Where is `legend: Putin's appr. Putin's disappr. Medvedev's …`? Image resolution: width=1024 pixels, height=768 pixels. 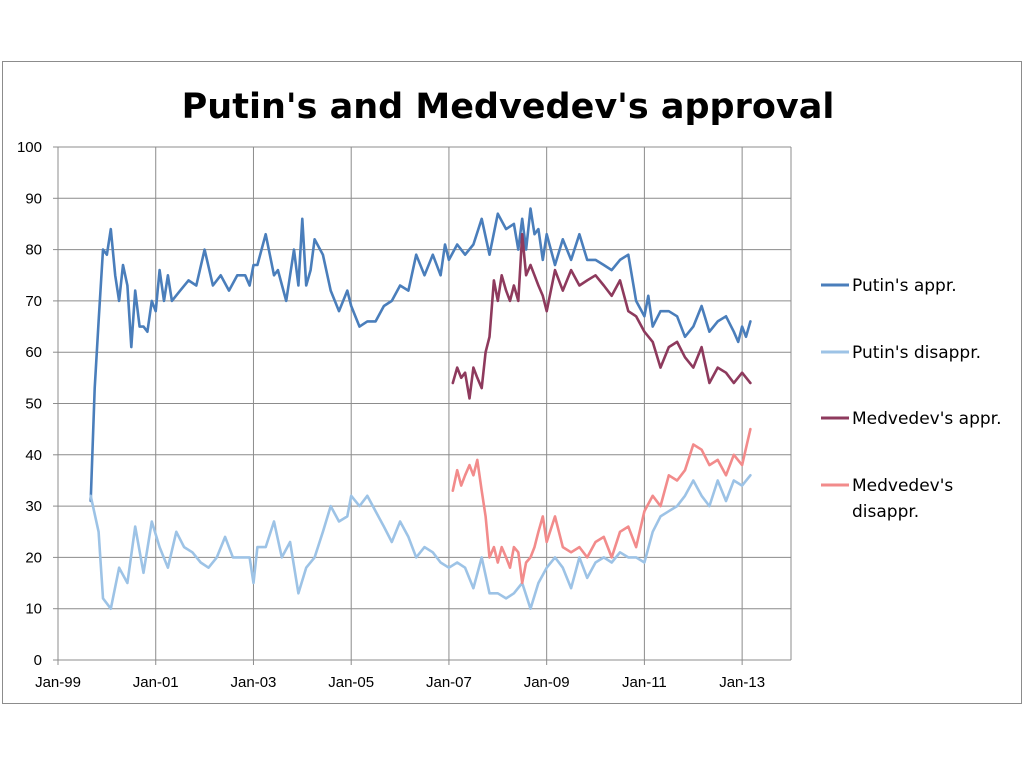 legend: Putin's appr. Putin's disappr. Medvedev's … is located at coordinates (911, 399).